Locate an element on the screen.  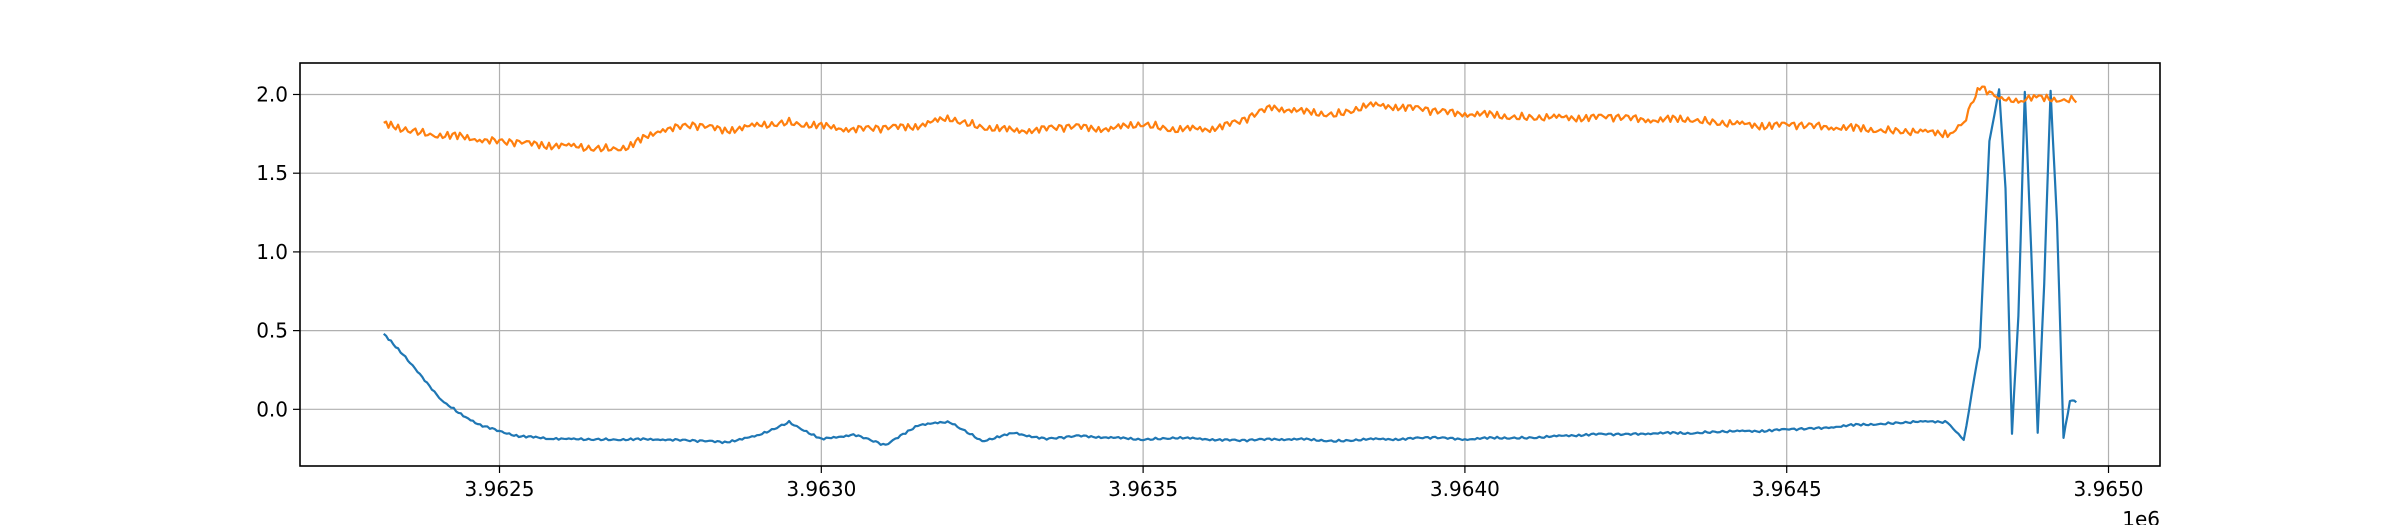
x-tick-label: 3.9625 is located at coordinates (500, 489).